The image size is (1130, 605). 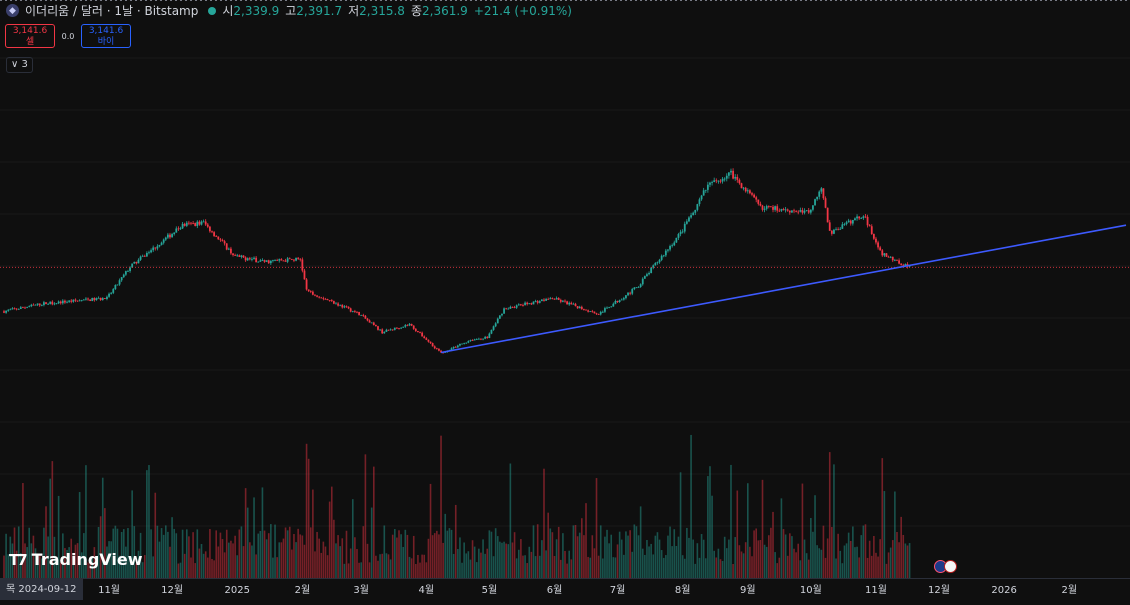 I want to click on time-tick-label: 2026, so click(x=1003, y=590).